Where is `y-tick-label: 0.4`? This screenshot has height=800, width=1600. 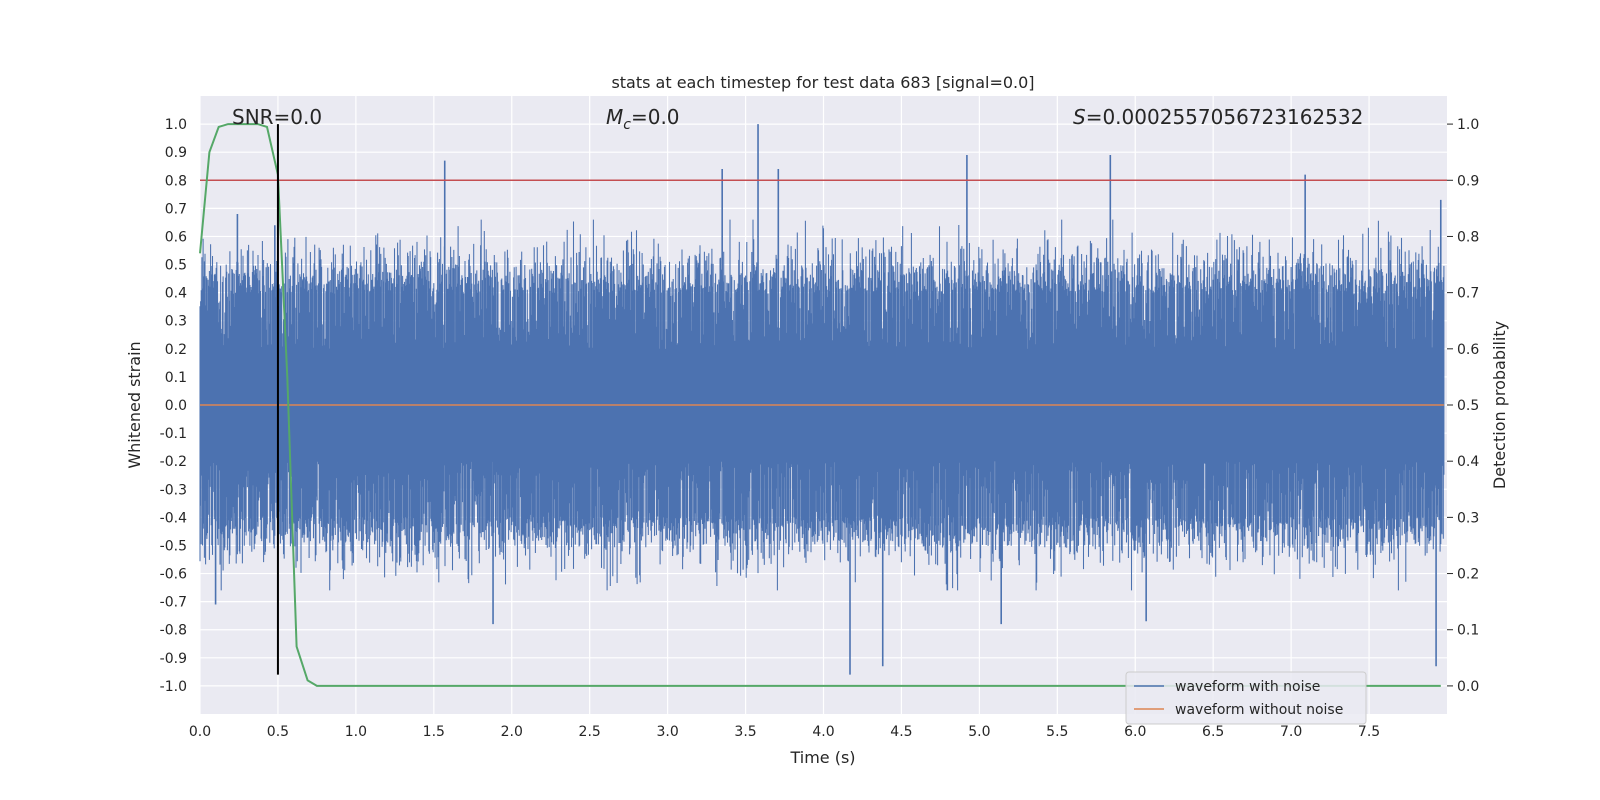 y-tick-label: 0.4 is located at coordinates (176, 294).